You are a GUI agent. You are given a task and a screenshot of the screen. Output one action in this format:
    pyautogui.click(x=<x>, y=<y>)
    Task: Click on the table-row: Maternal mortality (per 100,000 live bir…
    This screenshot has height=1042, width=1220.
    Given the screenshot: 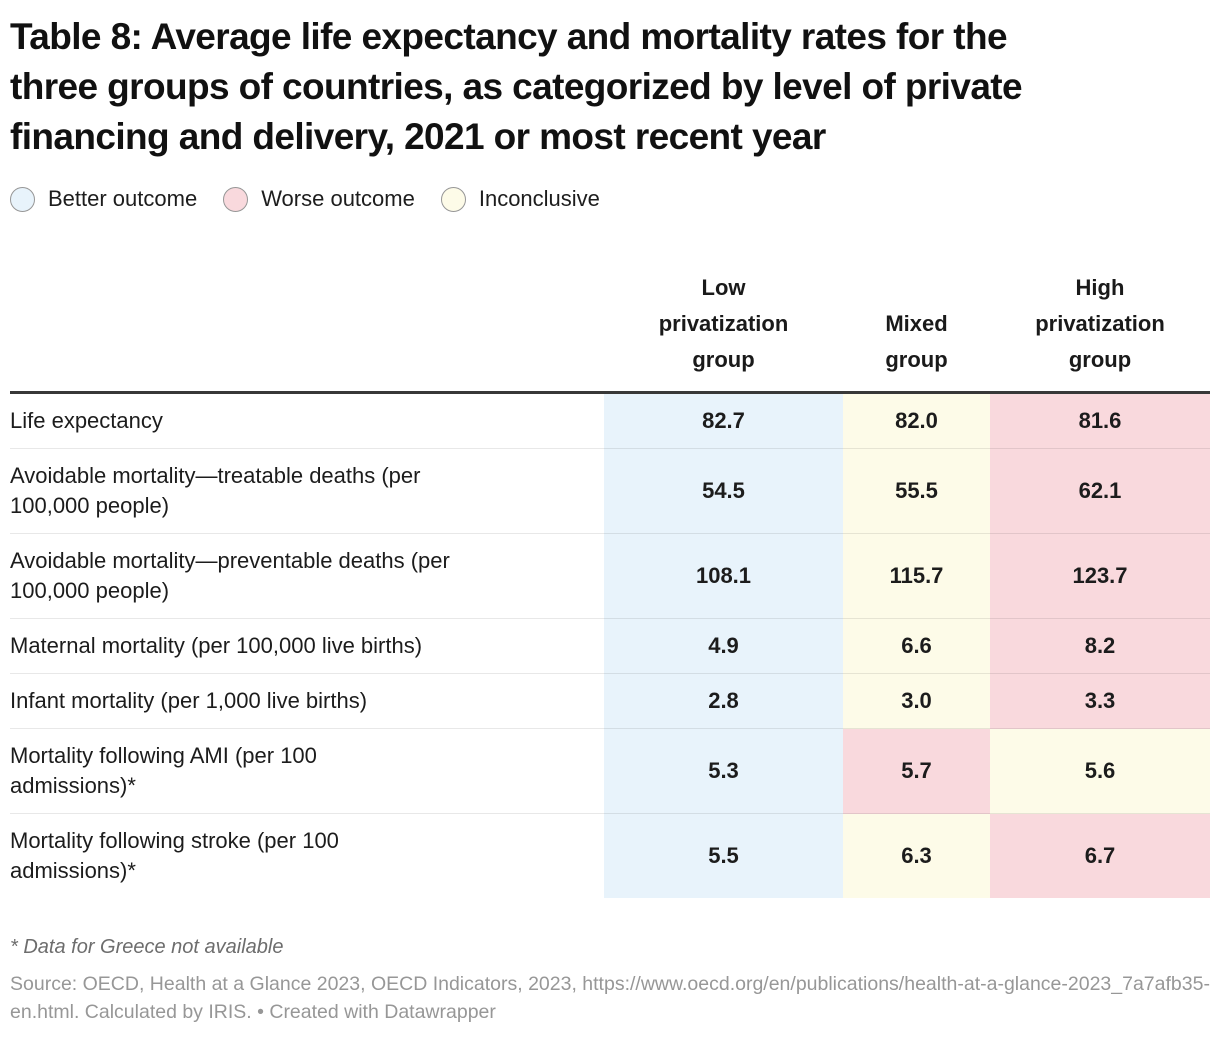 What is the action you would take?
    pyautogui.click(x=610, y=646)
    